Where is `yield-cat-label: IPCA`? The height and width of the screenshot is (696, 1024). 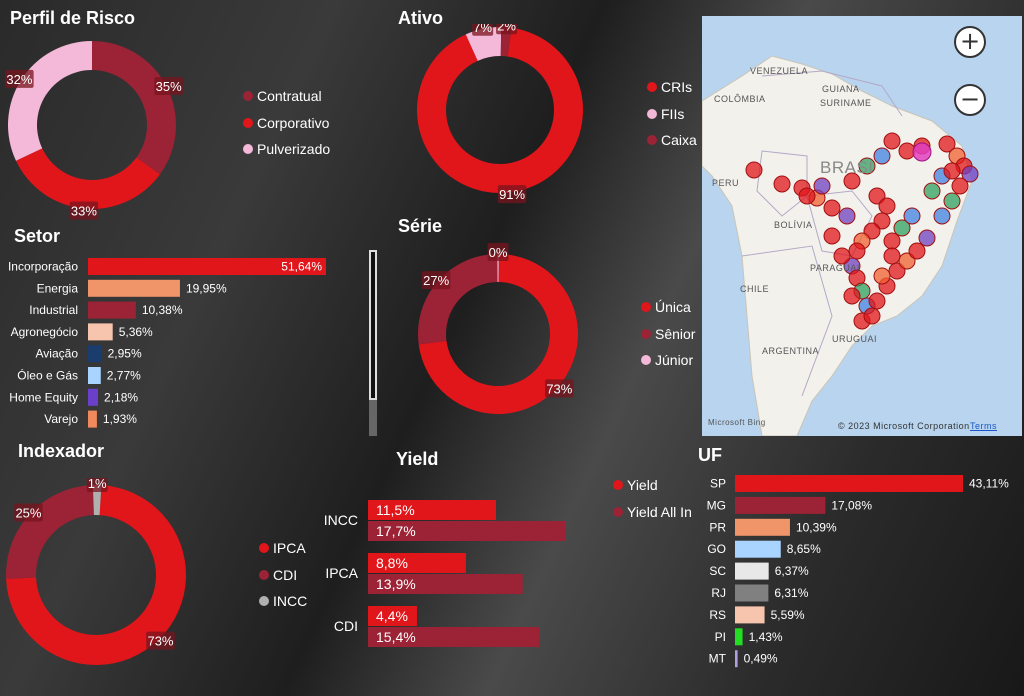 yield-cat-label: IPCA is located at coordinates (341, 573).